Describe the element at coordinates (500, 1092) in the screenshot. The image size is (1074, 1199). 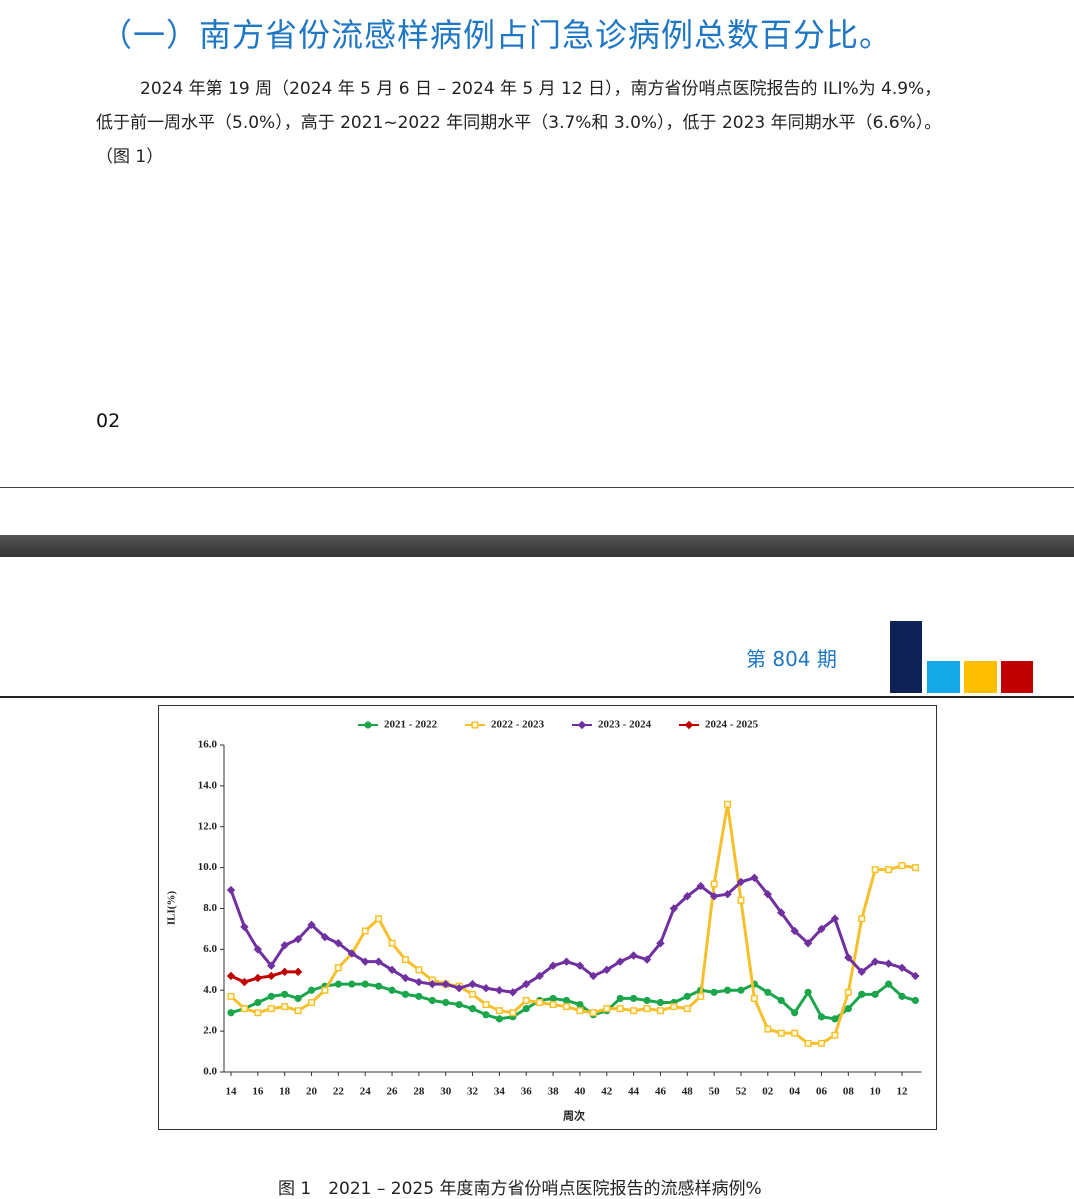
I see `x-tick-label: 34` at that location.